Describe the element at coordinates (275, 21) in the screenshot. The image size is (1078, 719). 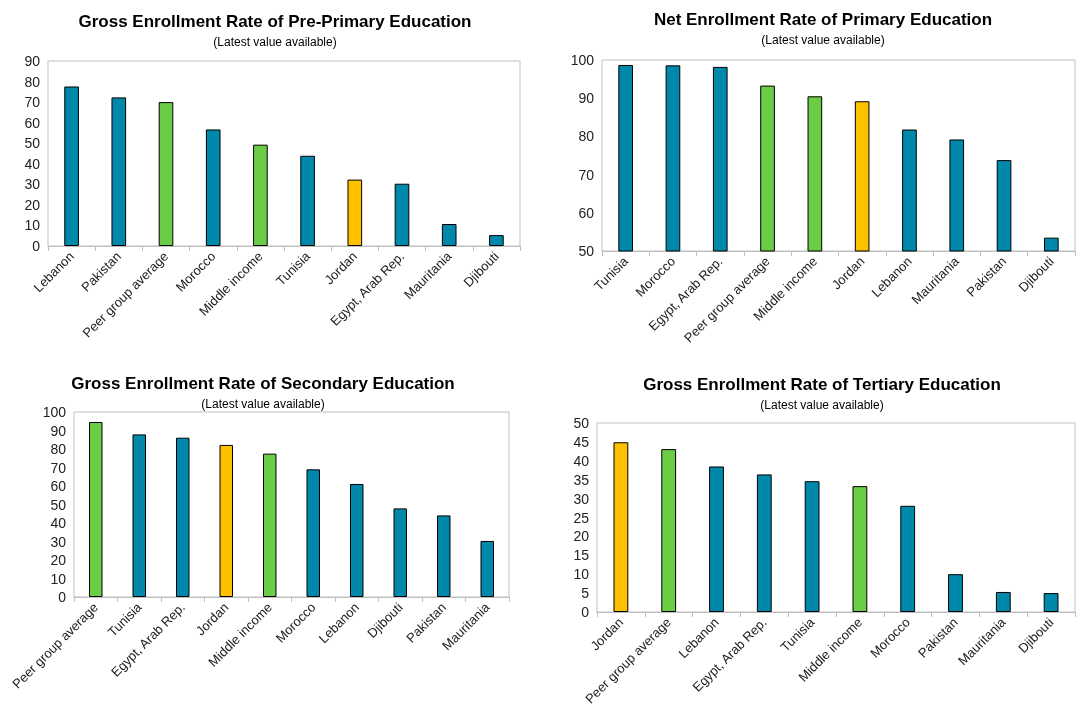
I see `chart-title: Gross Enrollment Rate of Pre-Primary Education` at that location.